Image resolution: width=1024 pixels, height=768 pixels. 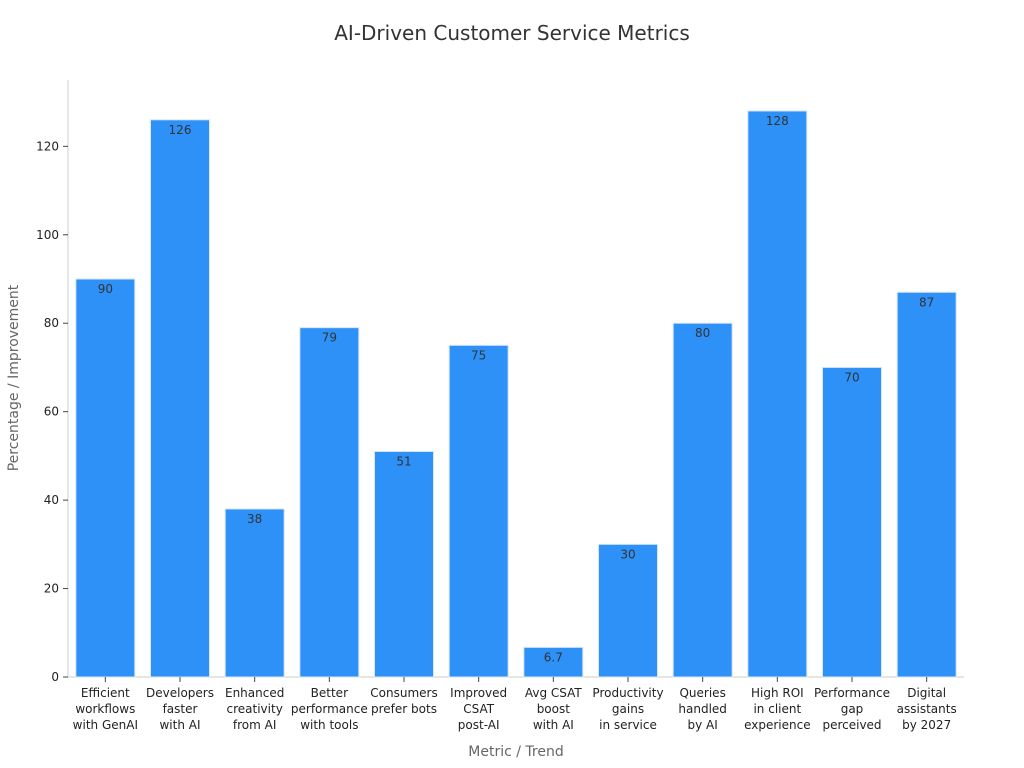 What do you see at coordinates (180, 709) in the screenshot?
I see `x-tick-label: Developers faster with AI` at bounding box center [180, 709].